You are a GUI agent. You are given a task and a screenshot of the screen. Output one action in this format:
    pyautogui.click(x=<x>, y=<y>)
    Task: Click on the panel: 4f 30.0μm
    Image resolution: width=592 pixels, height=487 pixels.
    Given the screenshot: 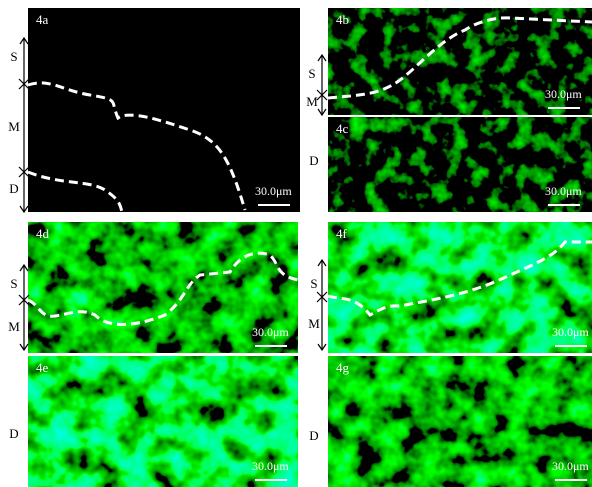 What is the action you would take?
    pyautogui.click(x=460, y=287)
    